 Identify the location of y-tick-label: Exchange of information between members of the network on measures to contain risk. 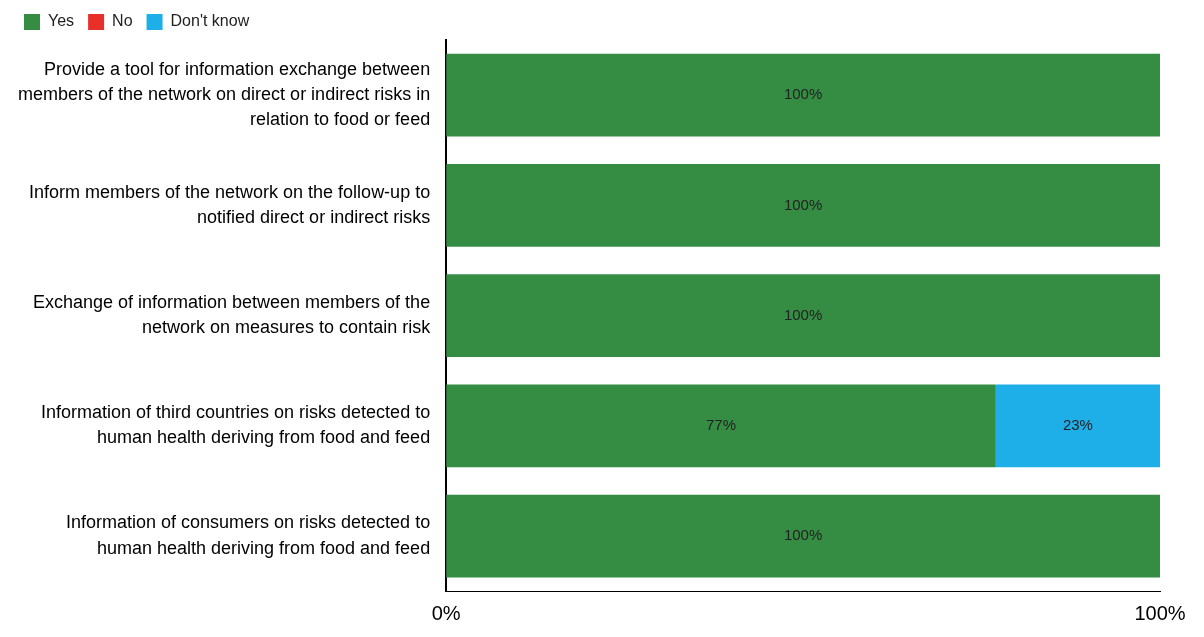
(232, 314).